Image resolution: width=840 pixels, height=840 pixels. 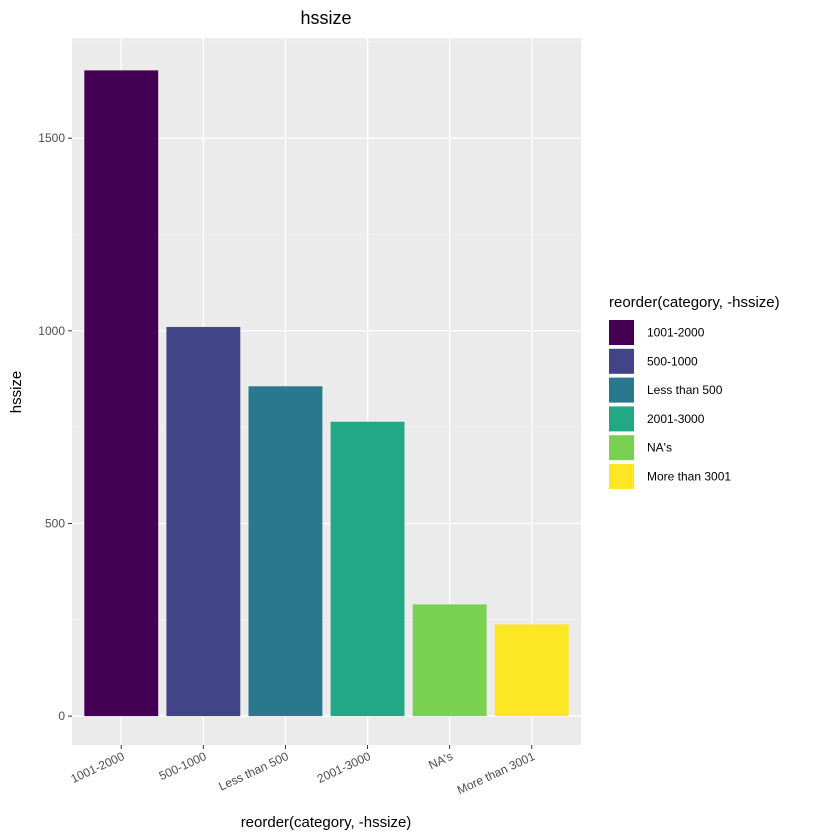 What do you see at coordinates (689, 477) in the screenshot?
I see `legend-label: More than 3001` at bounding box center [689, 477].